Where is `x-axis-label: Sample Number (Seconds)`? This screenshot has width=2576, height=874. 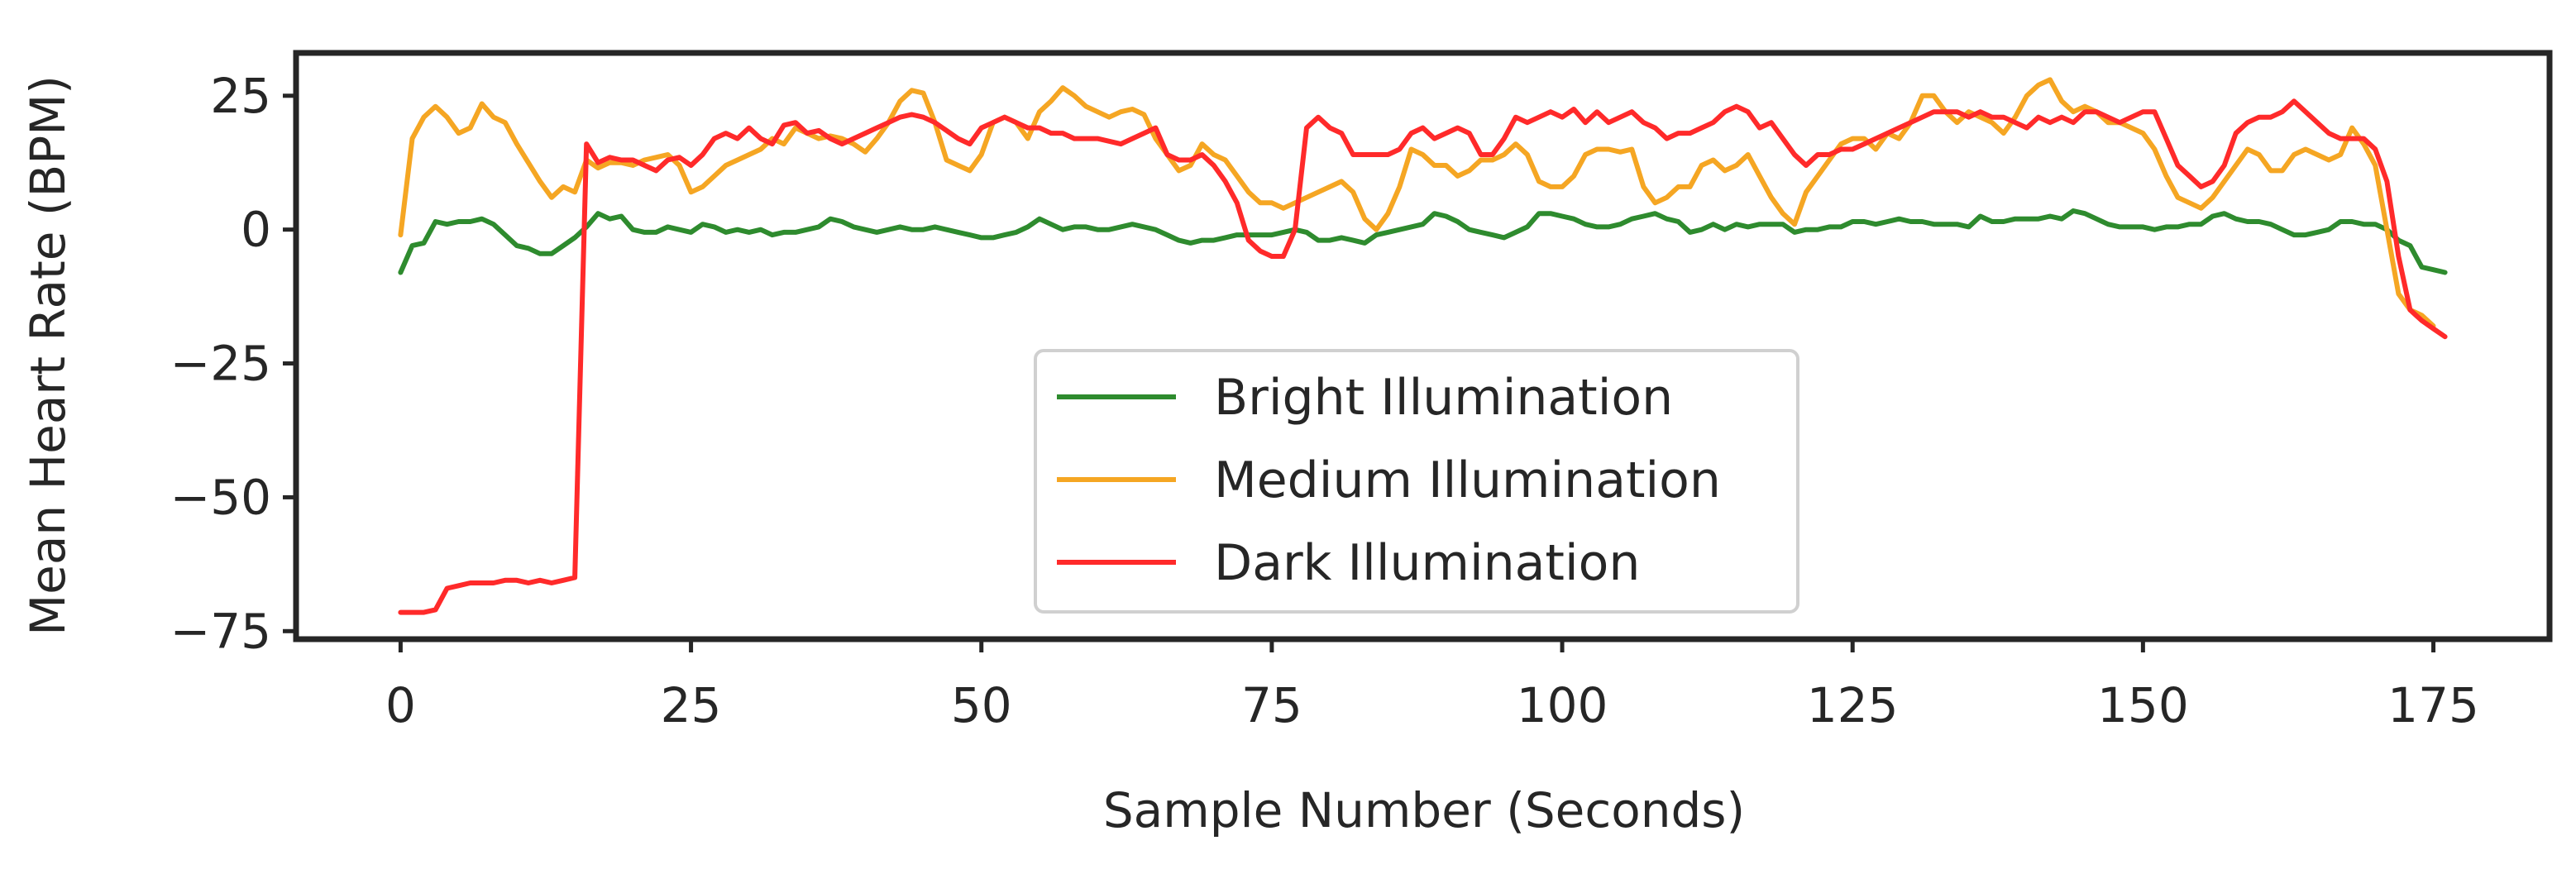 x-axis-label: Sample Number (Seconds) is located at coordinates (1424, 810).